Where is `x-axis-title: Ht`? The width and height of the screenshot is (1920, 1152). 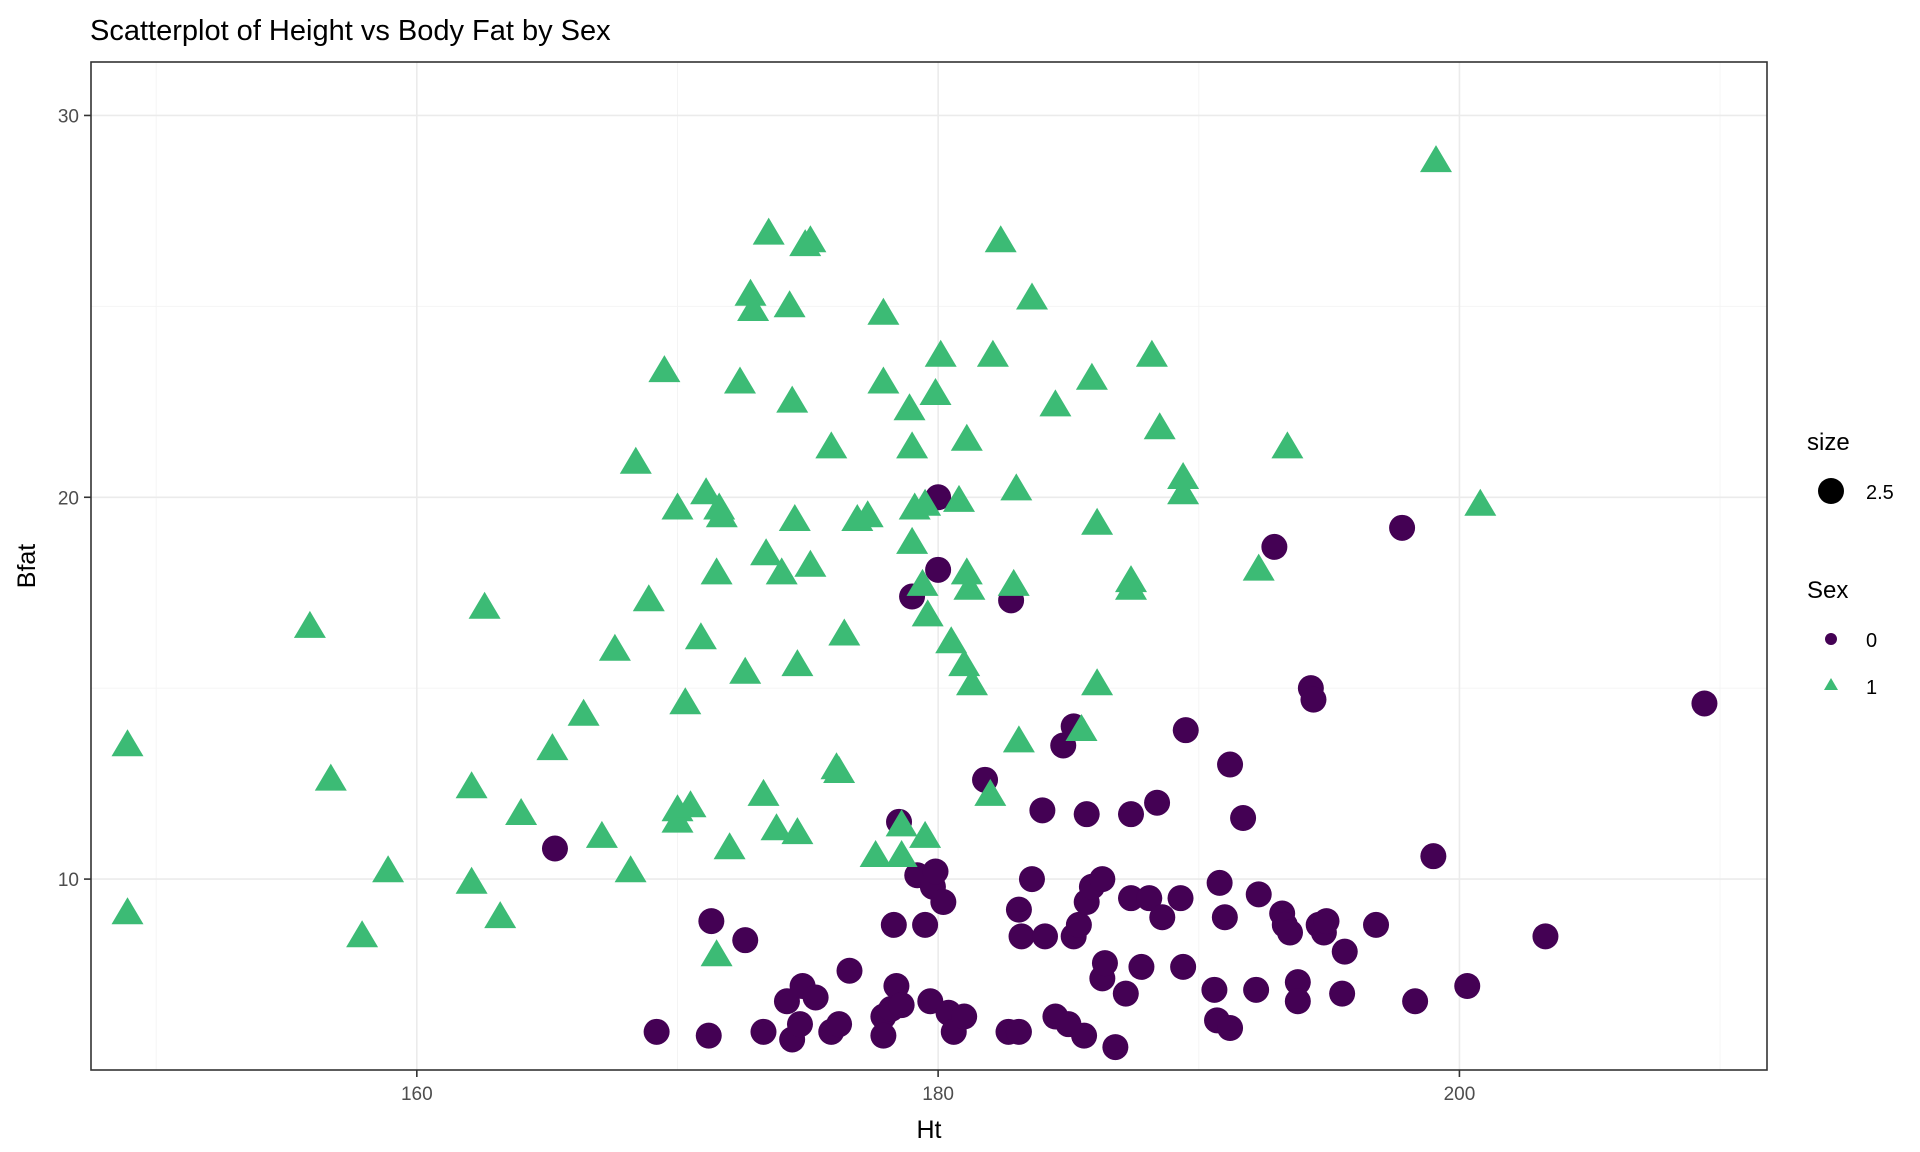
x-axis-title: Ht is located at coordinates (929, 1130).